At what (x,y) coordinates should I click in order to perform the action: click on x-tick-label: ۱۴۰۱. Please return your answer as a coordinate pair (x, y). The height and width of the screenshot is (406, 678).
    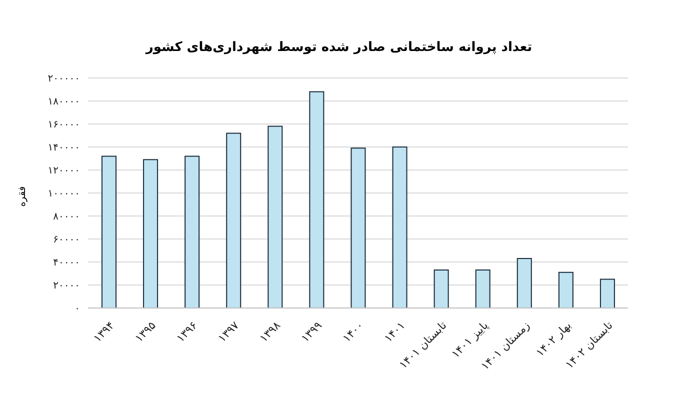
    Looking at the image, I should click on (395, 331).